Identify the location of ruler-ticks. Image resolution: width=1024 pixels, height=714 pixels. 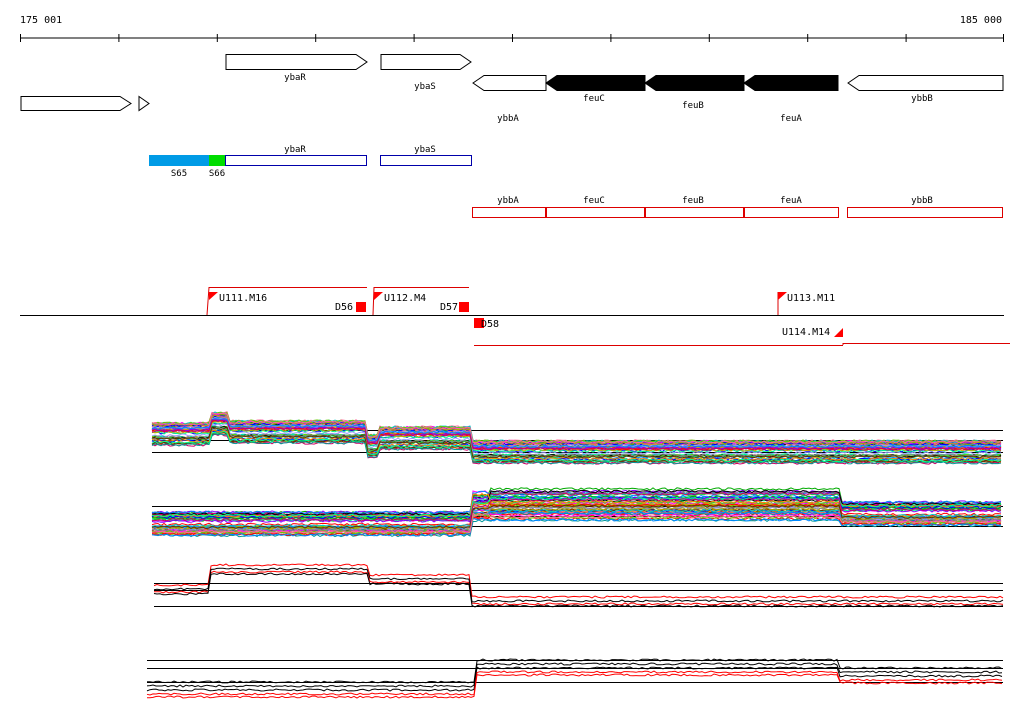
(512, 38).